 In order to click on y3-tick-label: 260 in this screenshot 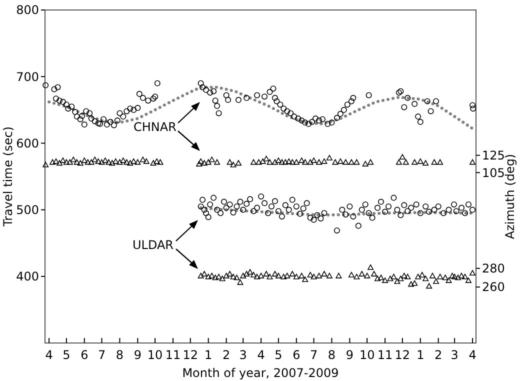, I will do `click(493, 287)`.